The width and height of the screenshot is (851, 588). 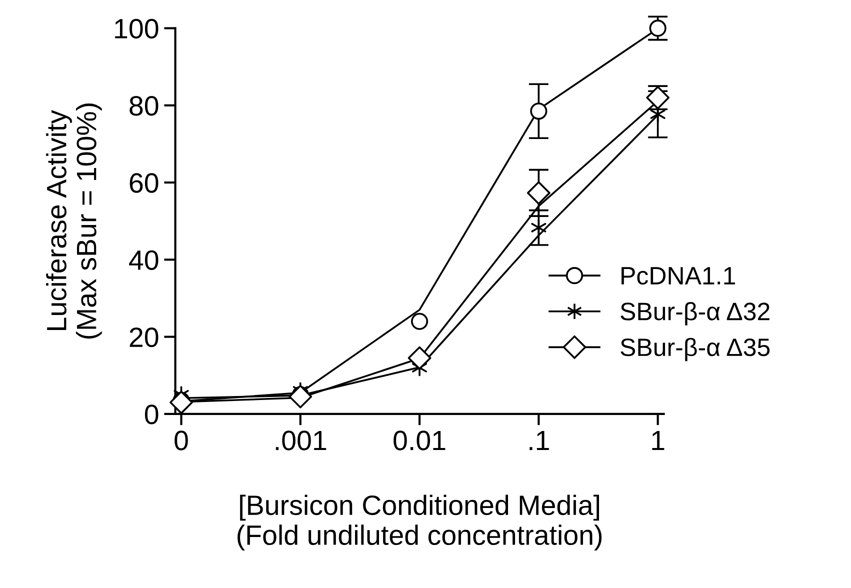 What do you see at coordinates (144, 337) in the screenshot?
I see `y-tick-label: 20` at bounding box center [144, 337].